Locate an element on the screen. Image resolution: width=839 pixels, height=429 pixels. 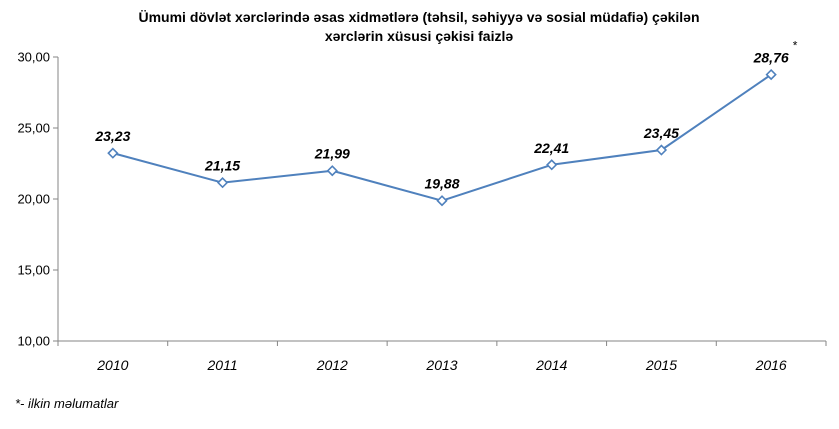
footnote: *- ilkin məlumatlar is located at coordinates (67, 403).